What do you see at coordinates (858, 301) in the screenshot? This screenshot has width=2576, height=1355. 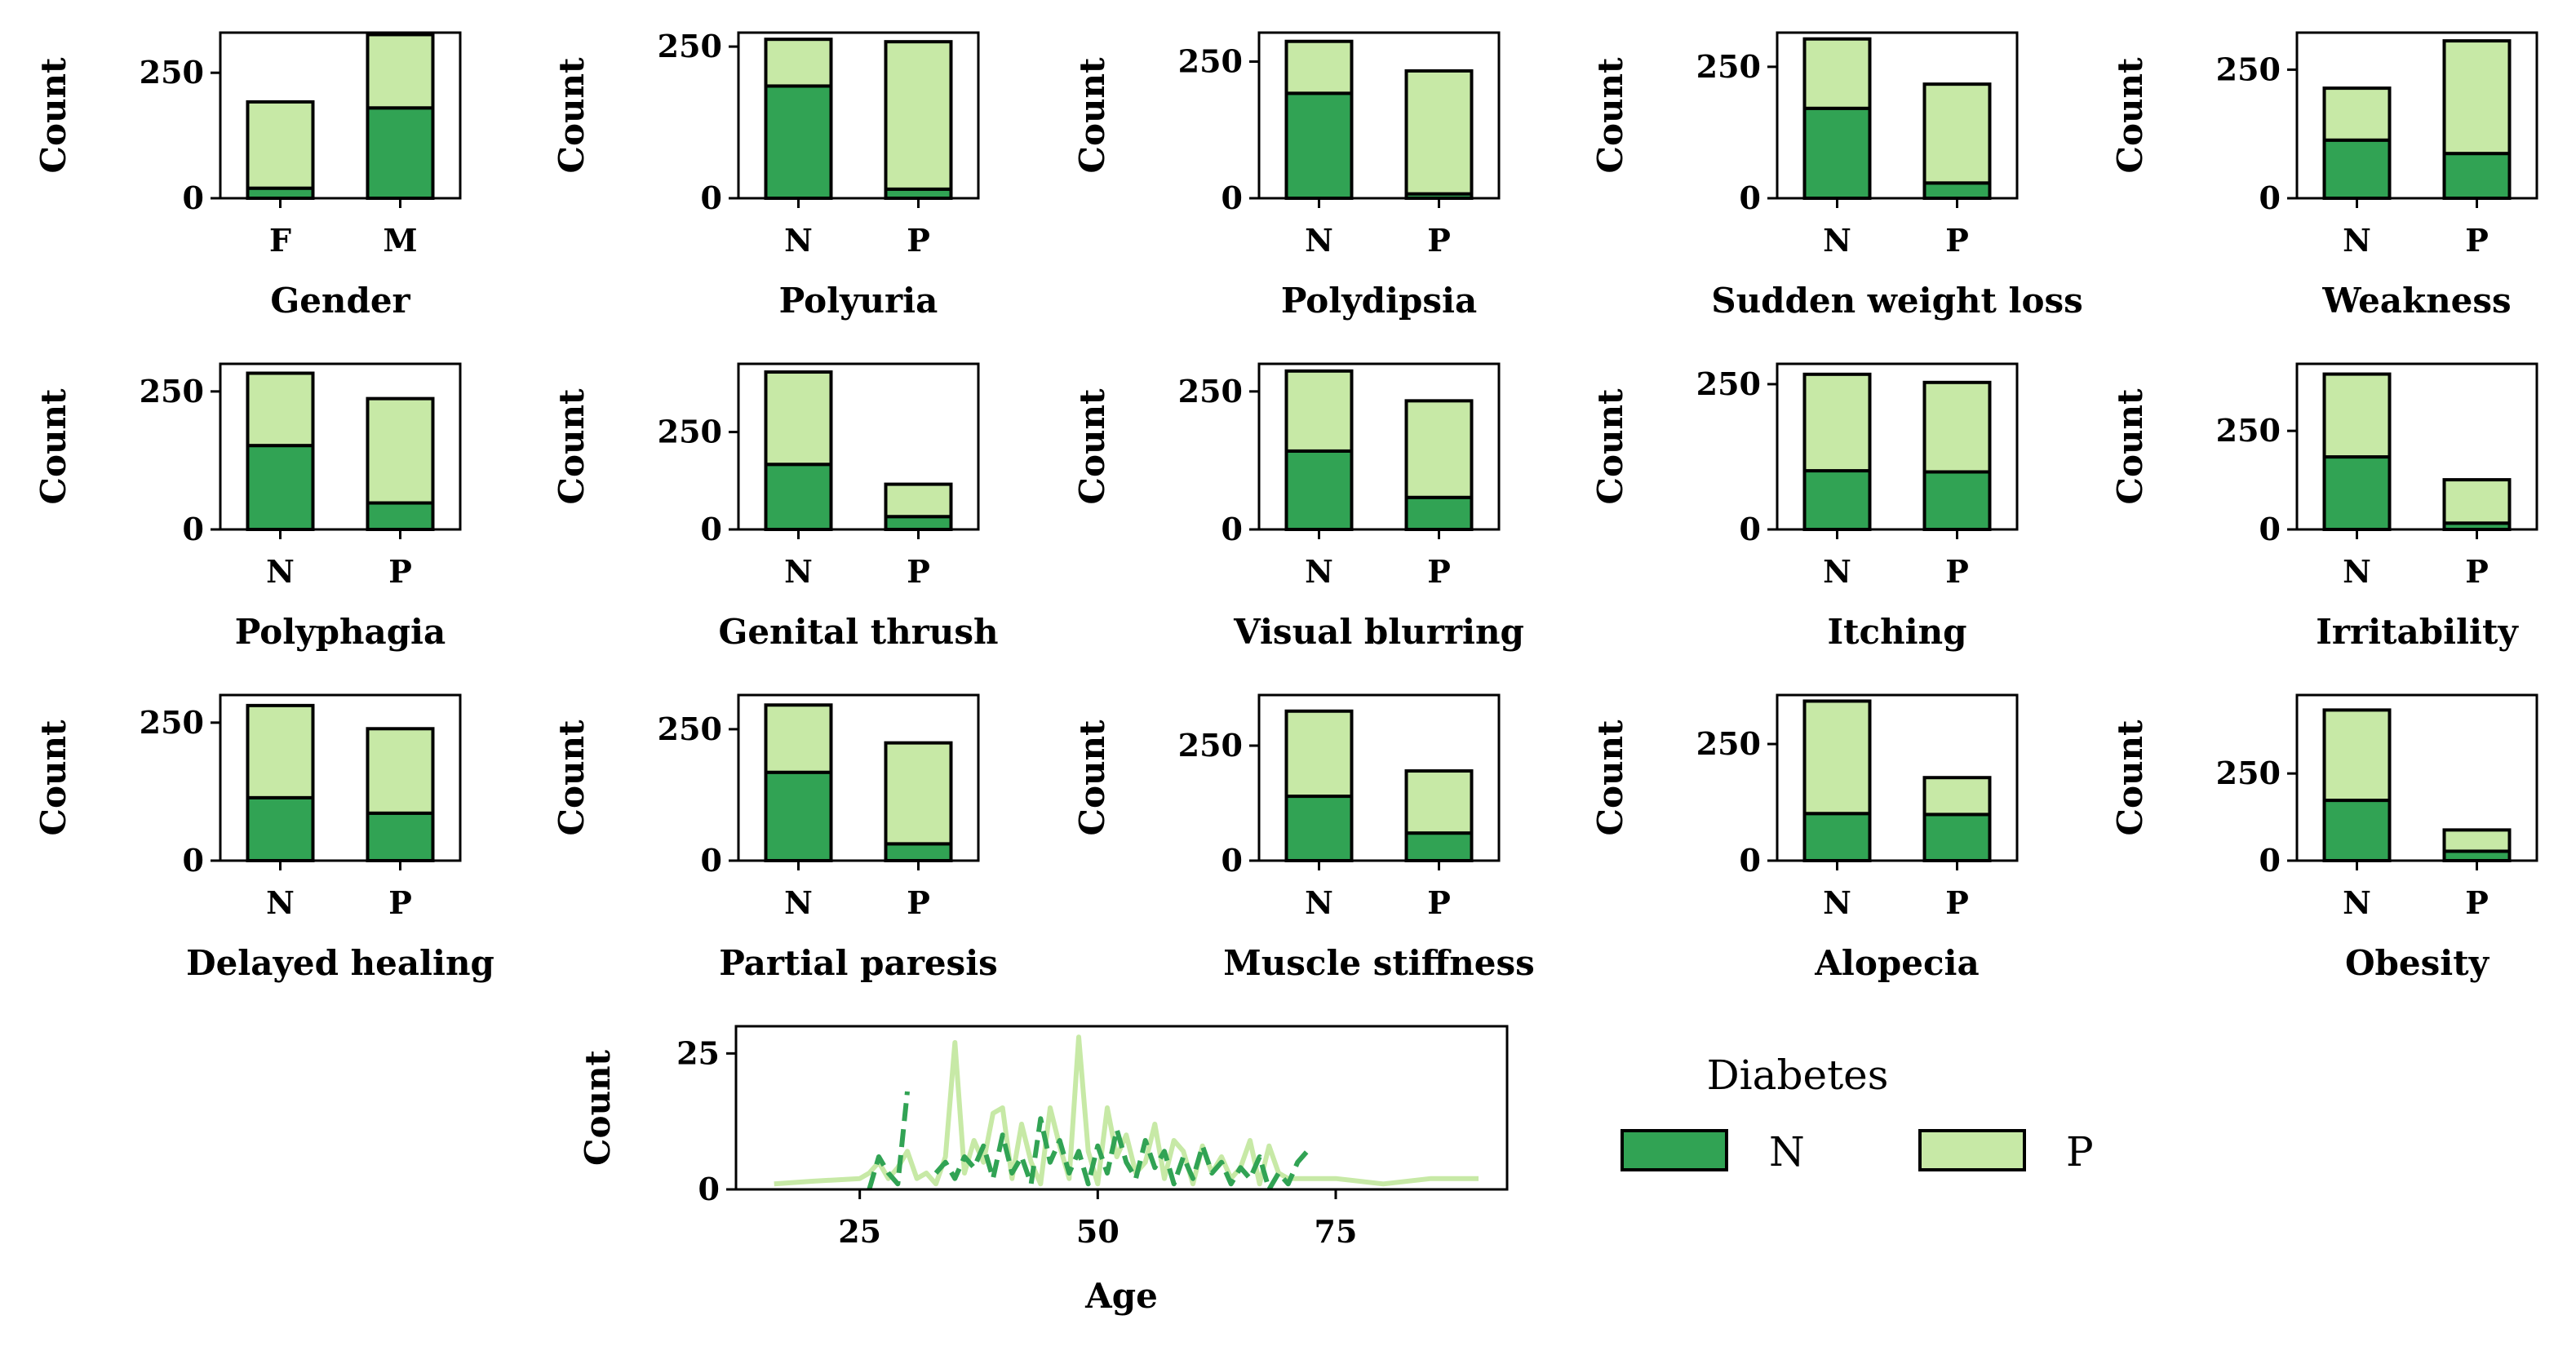 I see `x-axis-label: Polyuria` at bounding box center [858, 301].